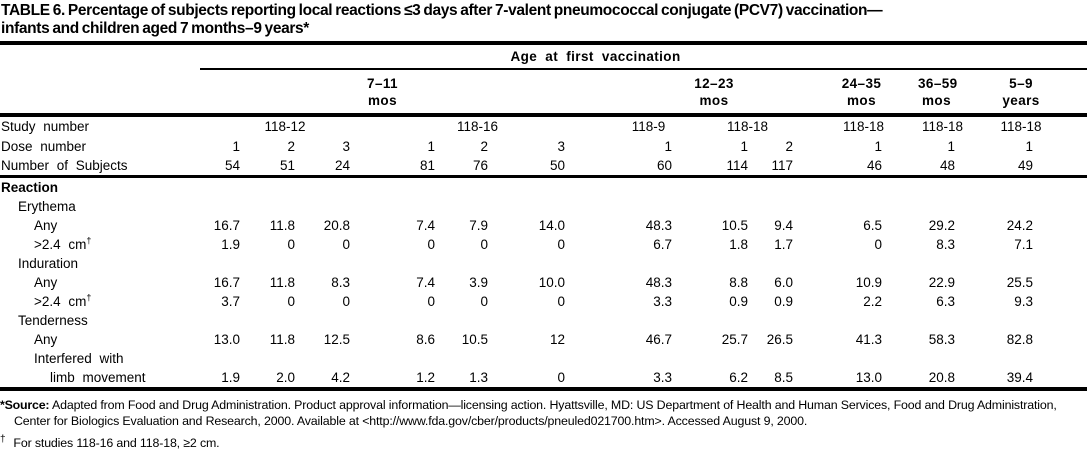 The image size is (1087, 467). I want to click on value-cell: 22.9, so click(941, 282).